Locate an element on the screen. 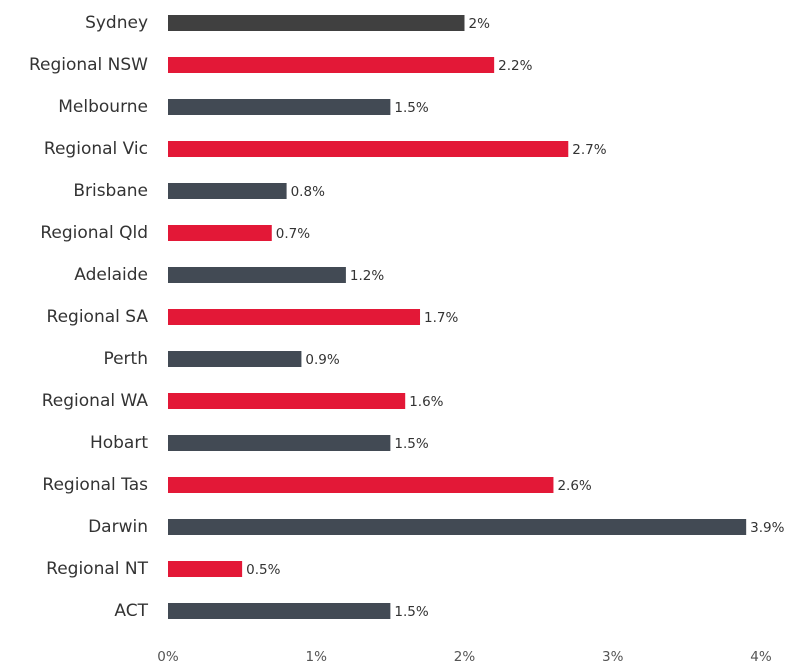 The width and height of the screenshot is (797, 671). x-tick-label: 4% is located at coordinates (761, 657).